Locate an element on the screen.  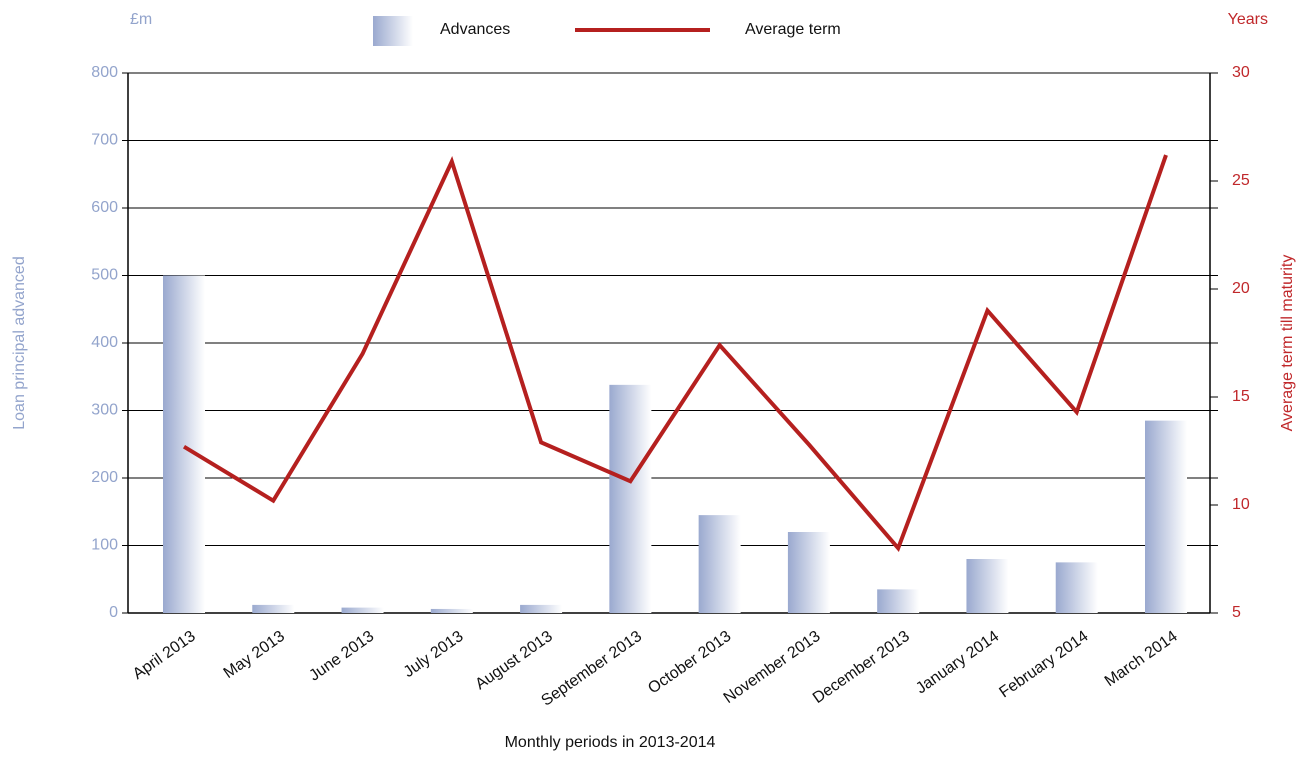
y2-tick-label: 30 is located at coordinates (1241, 72).